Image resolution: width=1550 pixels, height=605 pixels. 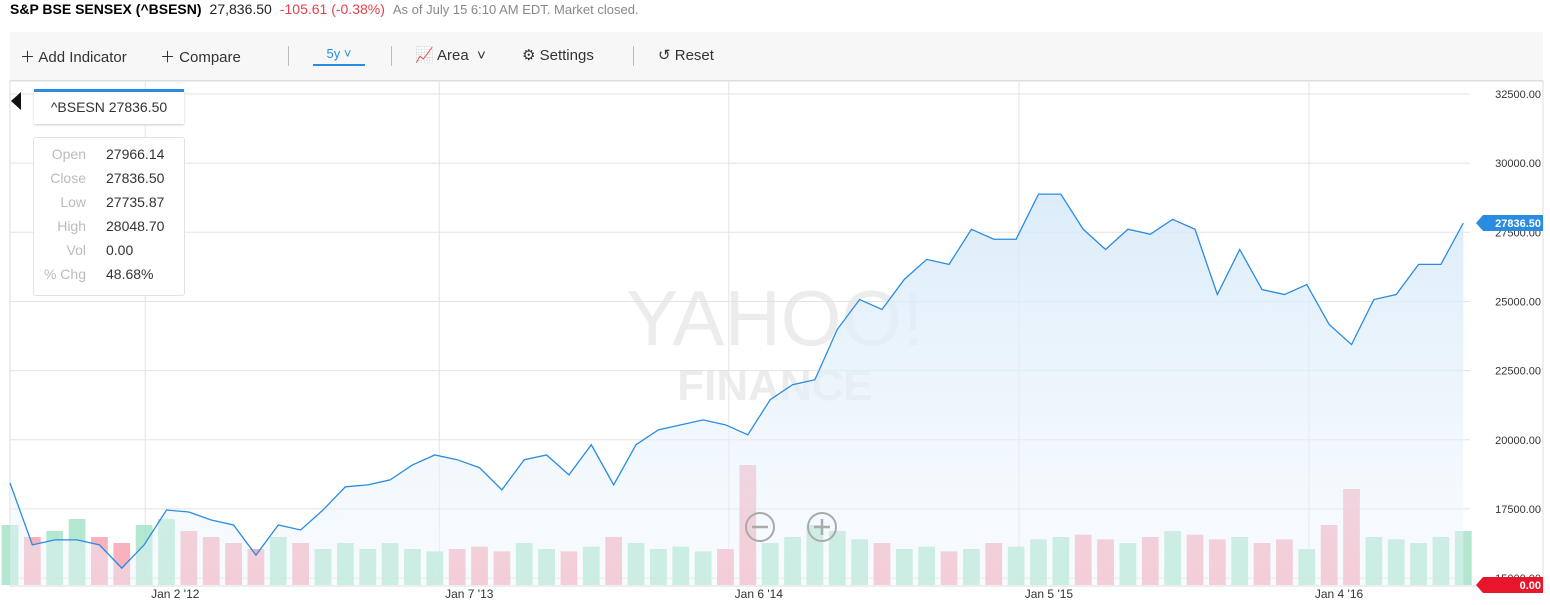 I want to click on y-tick-label: 17500.00, so click(x=1518, y=510).